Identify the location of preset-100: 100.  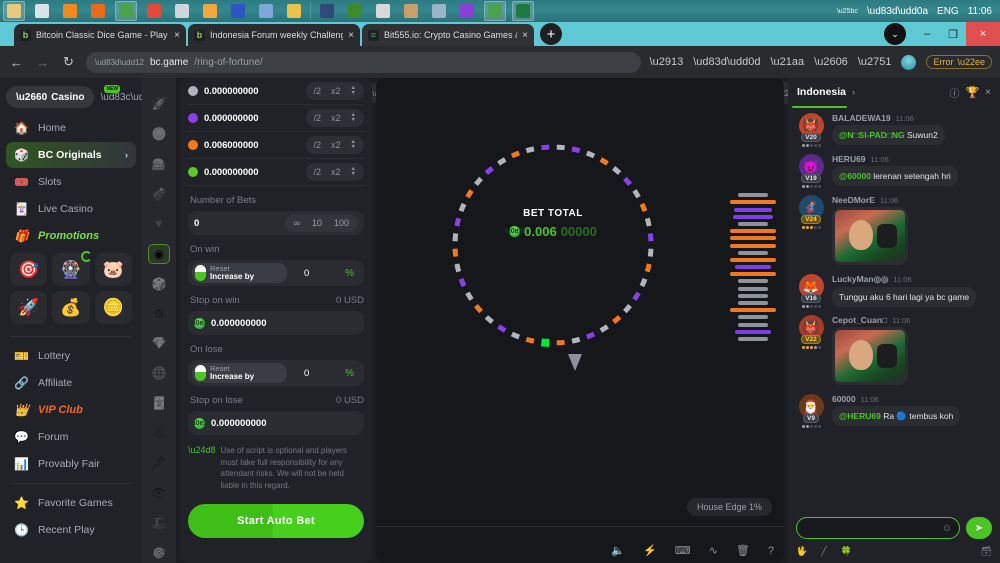
(341, 223).